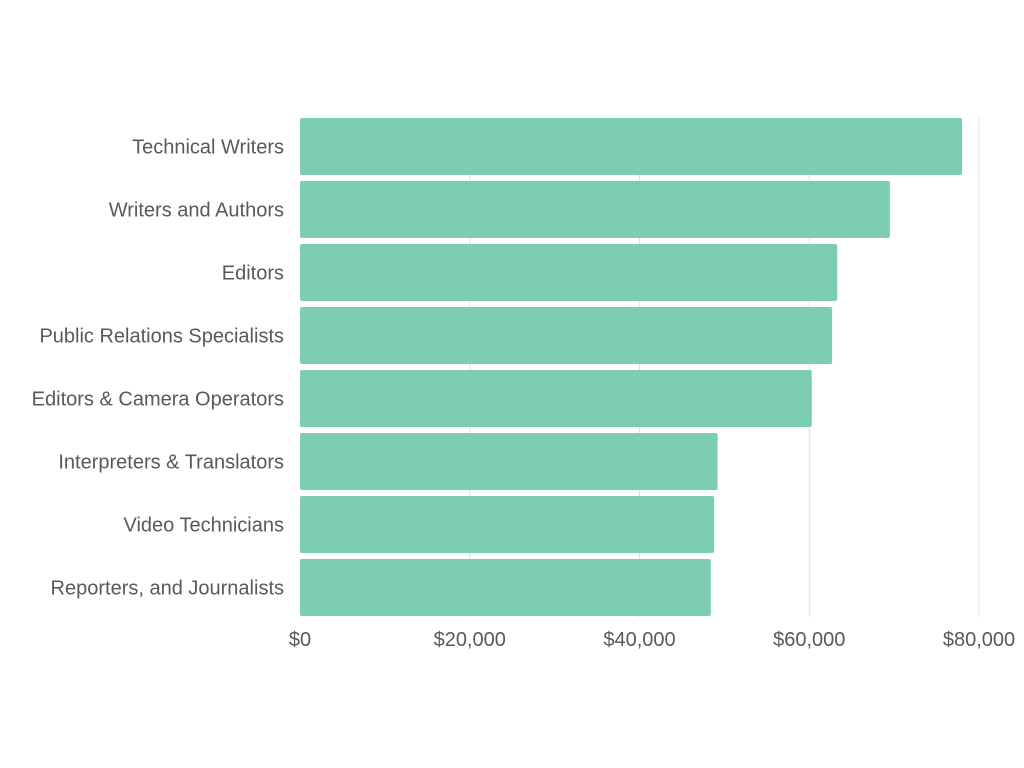 This screenshot has height=768, width=1024. Describe the element at coordinates (171, 463) in the screenshot. I see `category-label: Interpreters & Translators` at that location.